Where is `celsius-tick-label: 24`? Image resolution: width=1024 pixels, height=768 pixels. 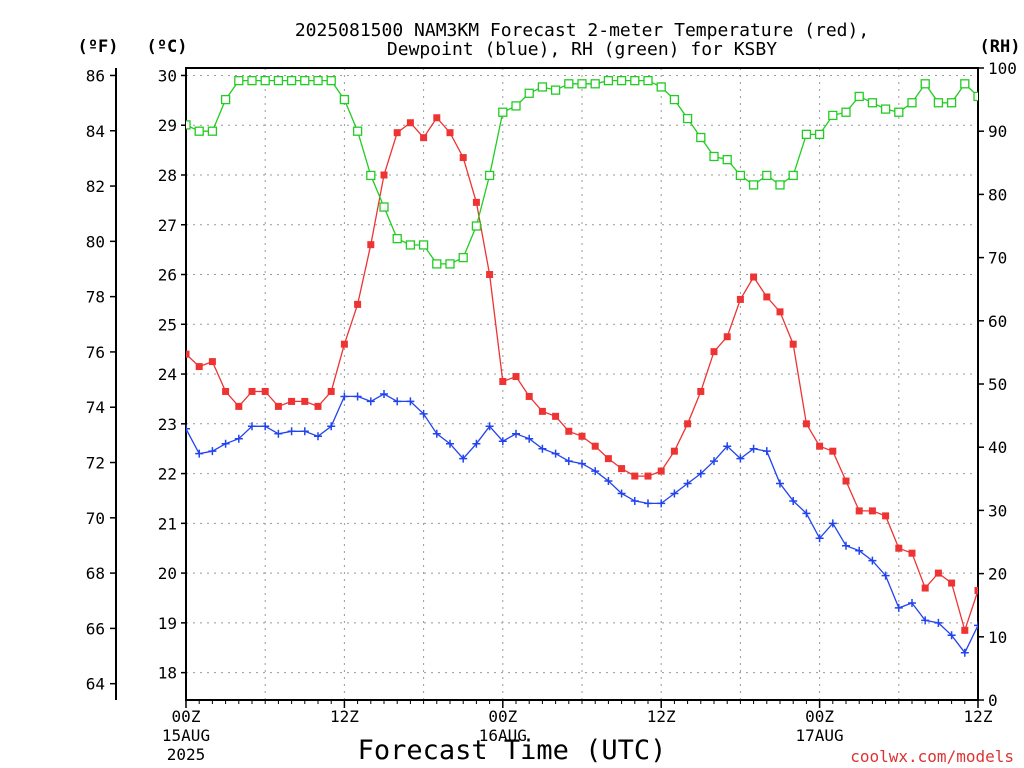
celsius-tick-label: 24 is located at coordinates (167, 374).